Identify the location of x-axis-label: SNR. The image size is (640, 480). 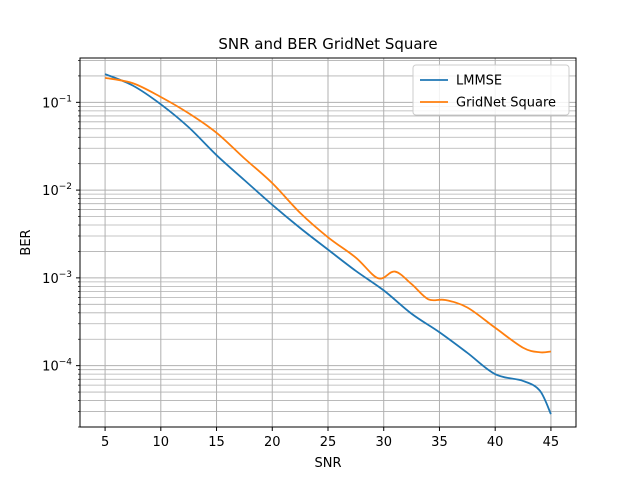
(327, 463).